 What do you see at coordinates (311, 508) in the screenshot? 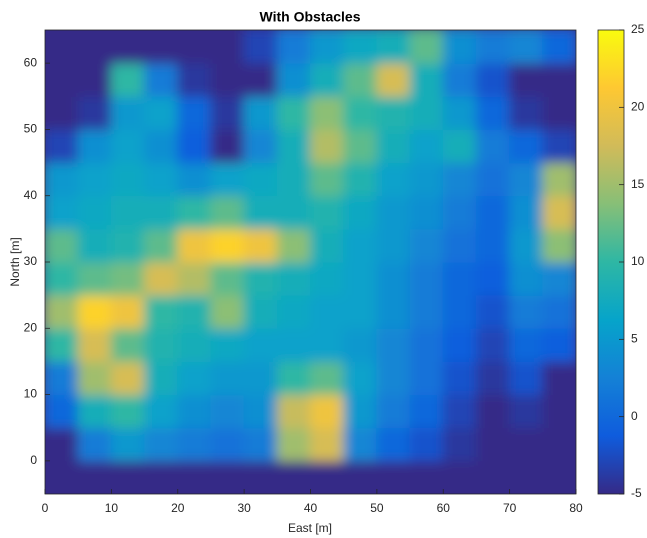
I see `x-tick-label: 40` at bounding box center [311, 508].